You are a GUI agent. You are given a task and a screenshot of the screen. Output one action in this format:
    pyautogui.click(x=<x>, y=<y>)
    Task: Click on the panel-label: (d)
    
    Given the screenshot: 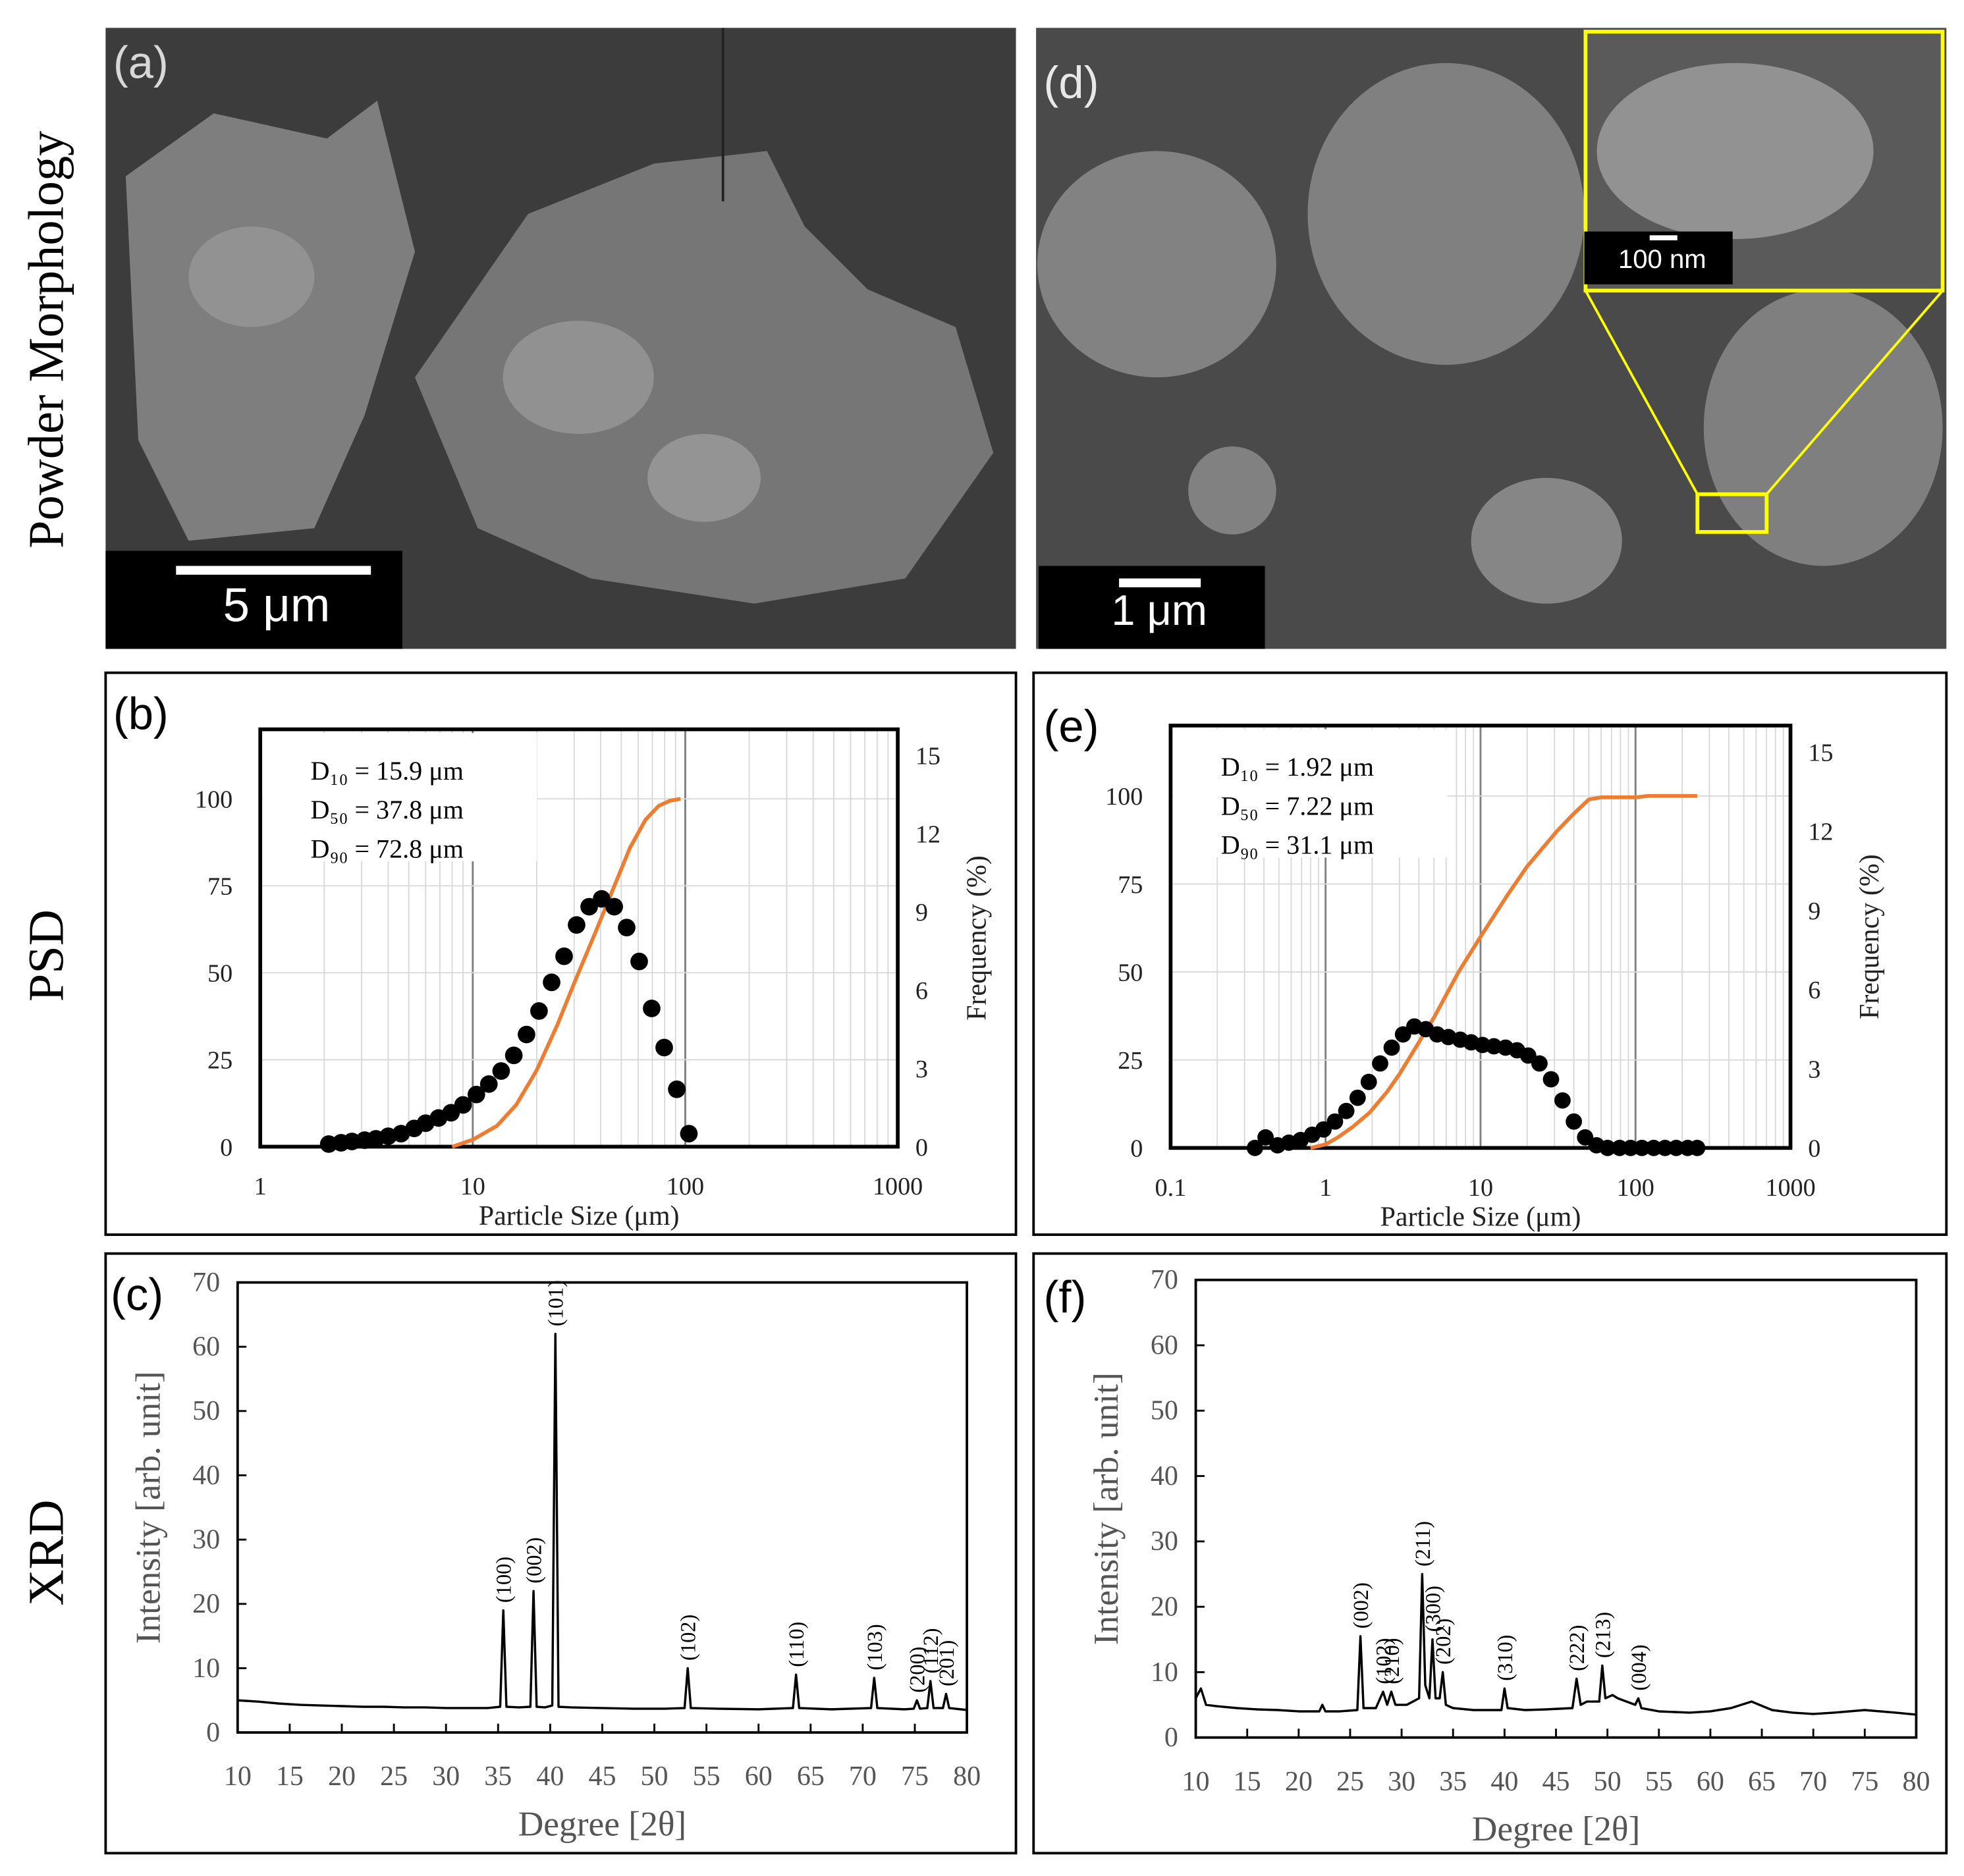 What is the action you would take?
    pyautogui.click(x=1071, y=83)
    